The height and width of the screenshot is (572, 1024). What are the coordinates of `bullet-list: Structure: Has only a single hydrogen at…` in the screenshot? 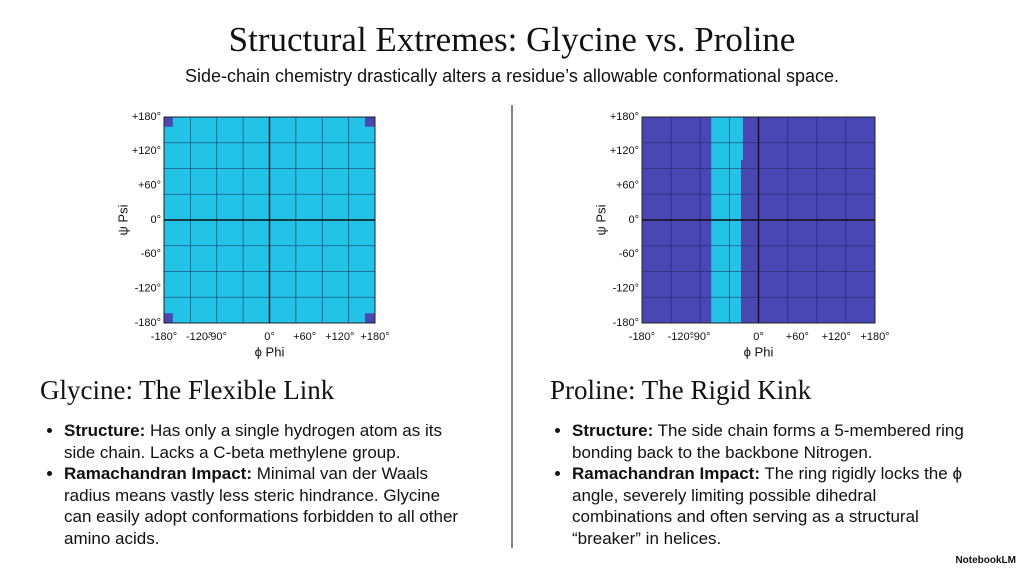 It's located at (252, 484).